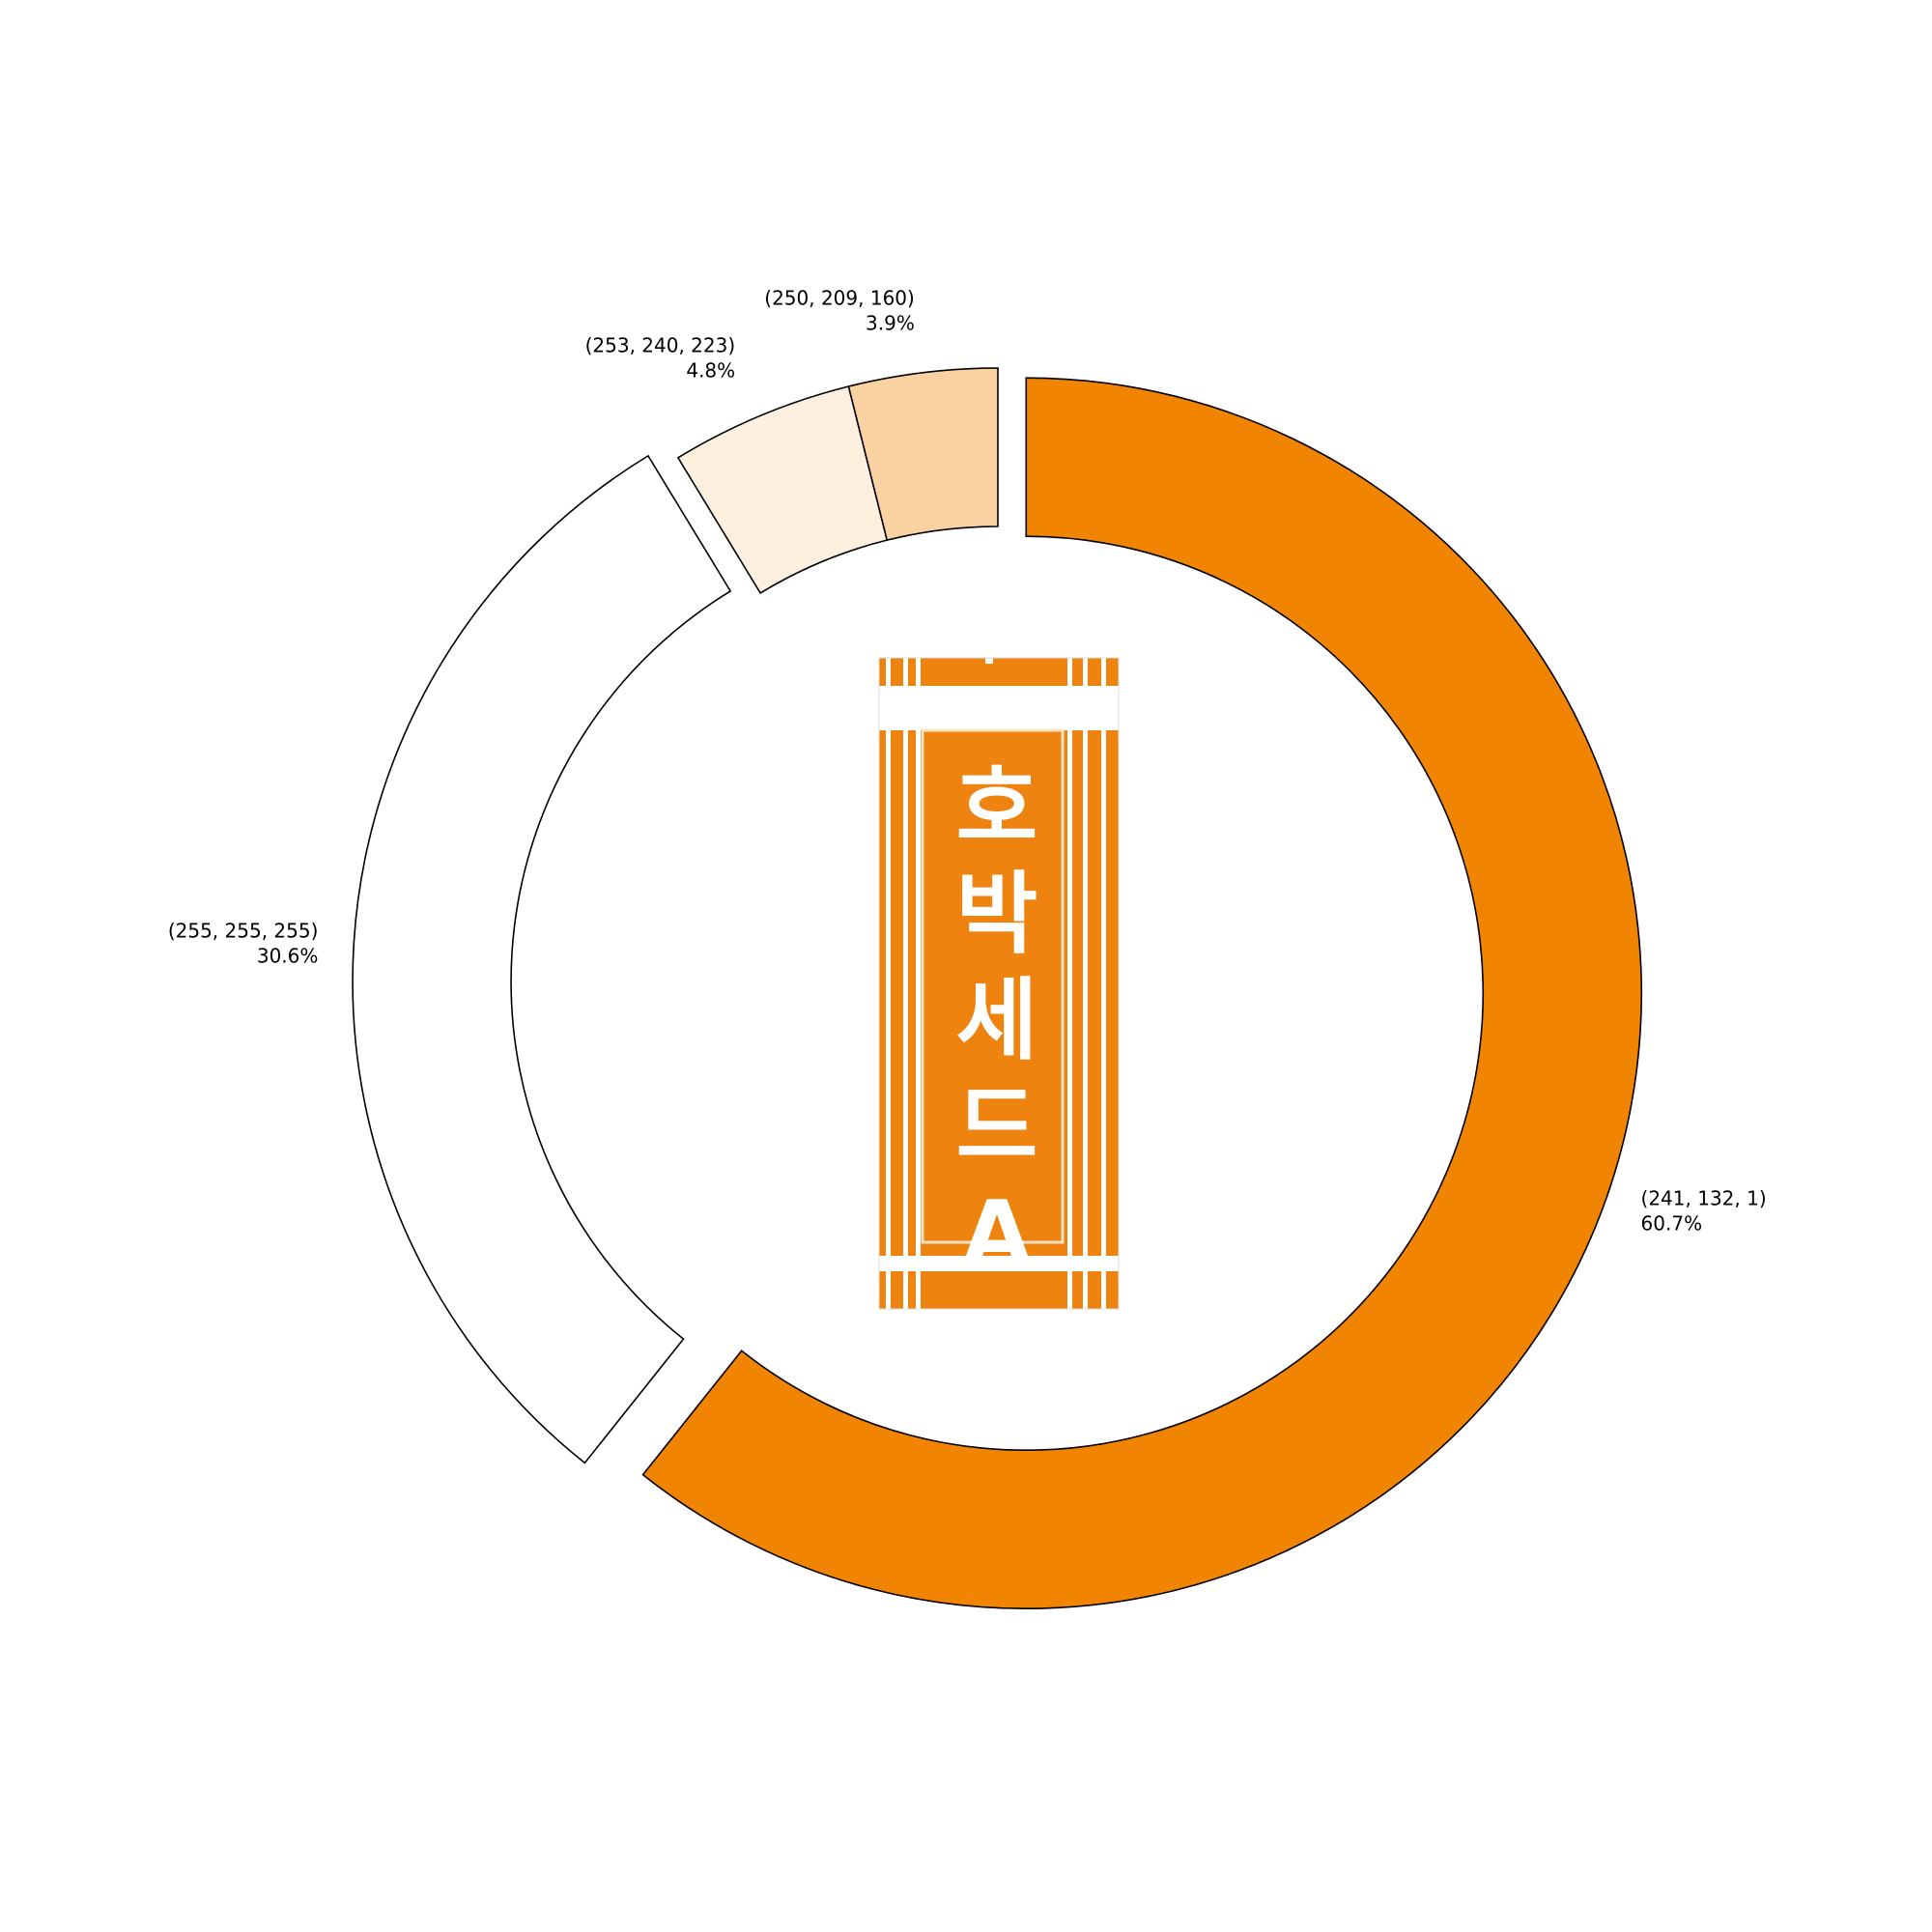  I want to click on slice-percent-3: 3.9%, so click(890, 322).